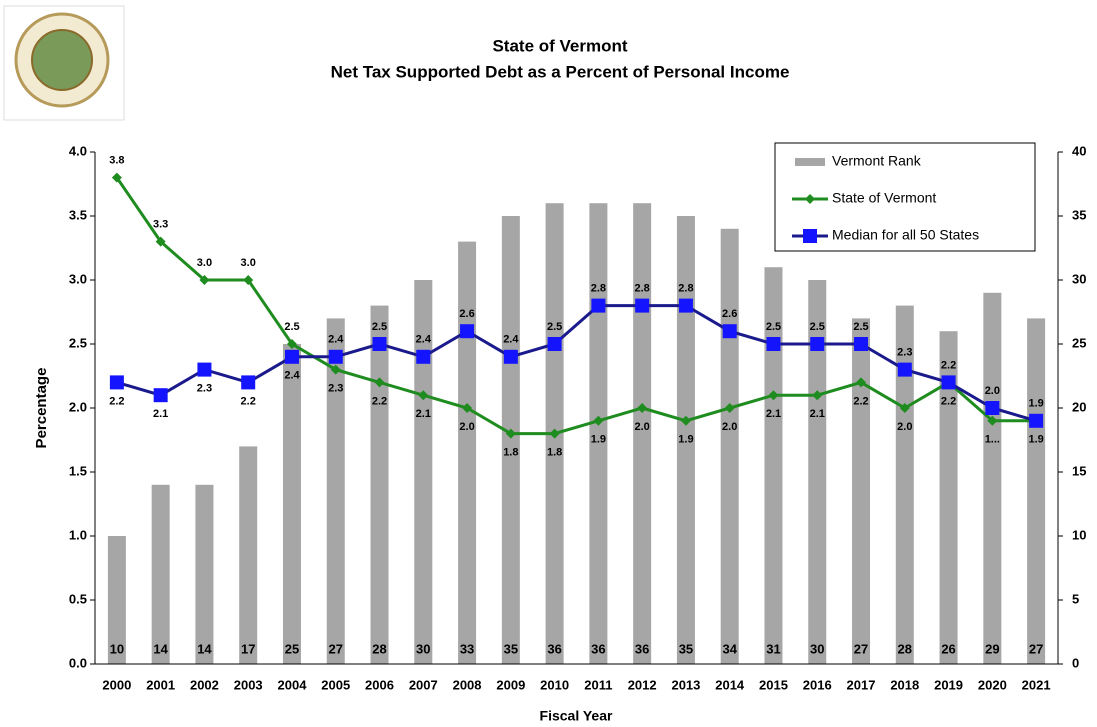  Describe the element at coordinates (576, 716) in the screenshot. I see `x-axis-title: Fiscal Year` at that location.